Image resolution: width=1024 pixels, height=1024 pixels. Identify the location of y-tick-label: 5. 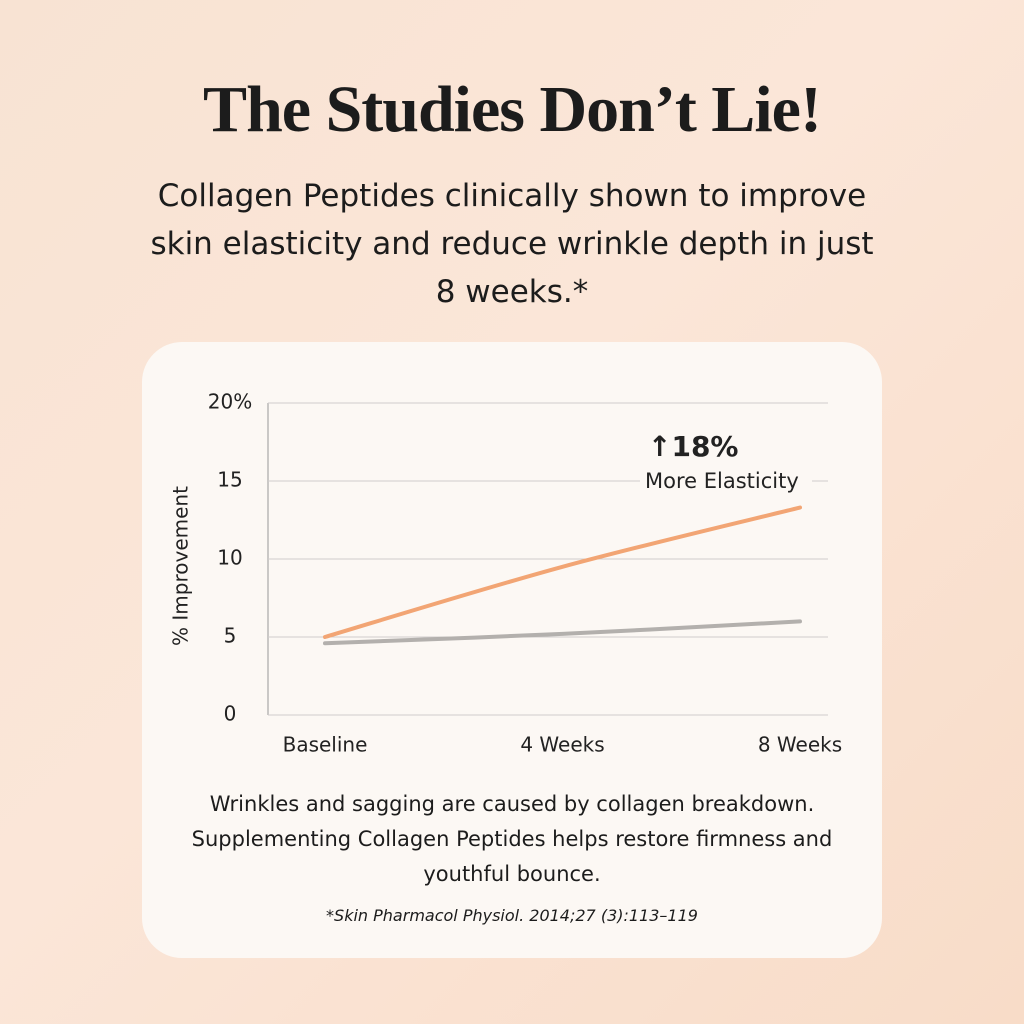
(230, 636).